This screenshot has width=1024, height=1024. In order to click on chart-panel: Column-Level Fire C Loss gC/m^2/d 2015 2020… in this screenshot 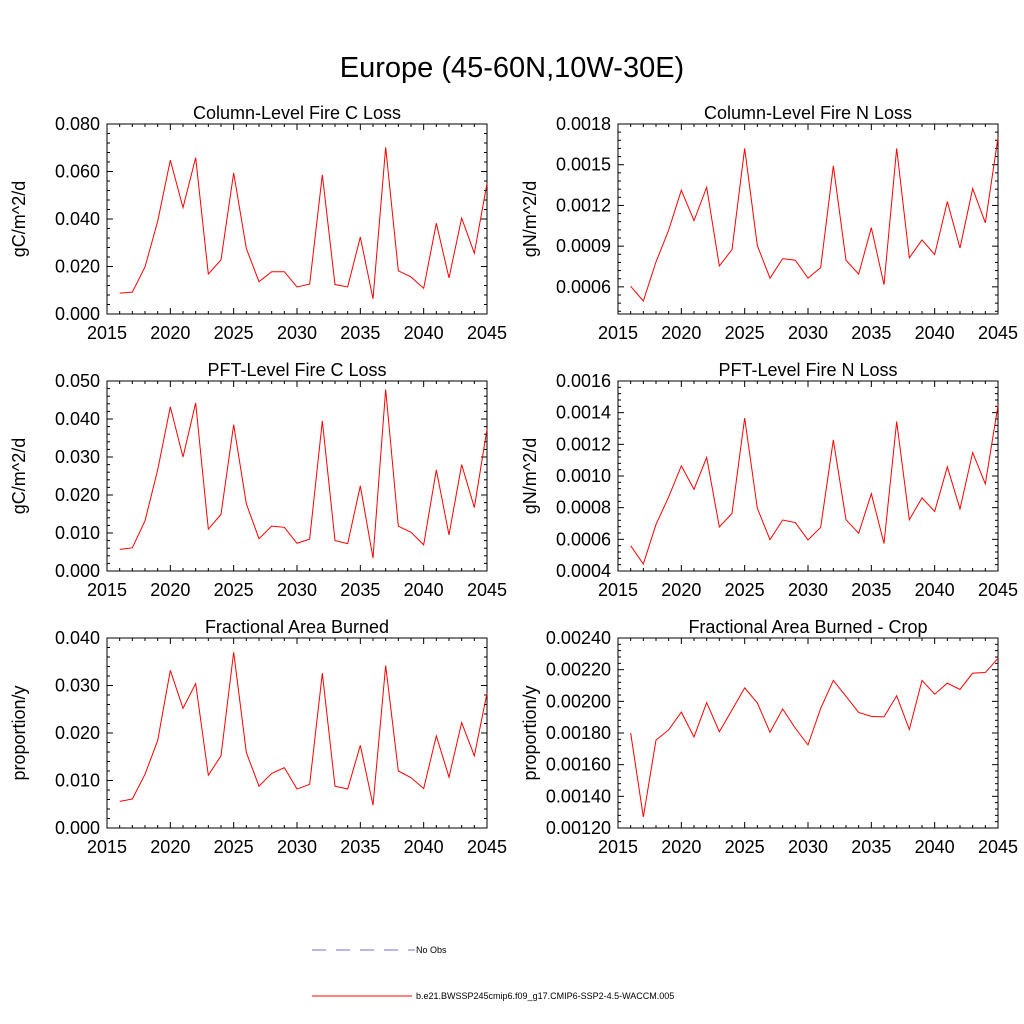, I will do `click(258, 223)`.